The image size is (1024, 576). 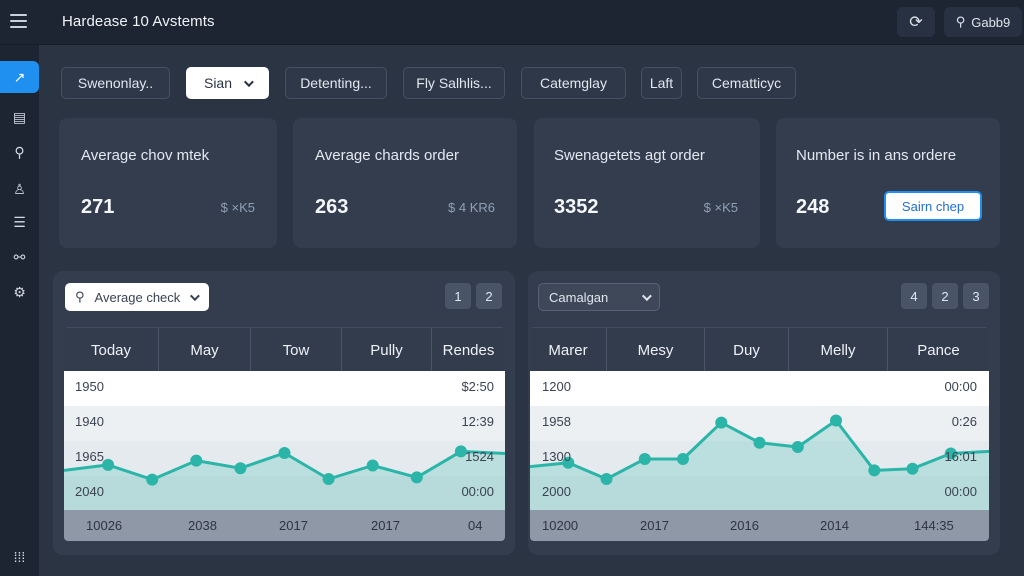 What do you see at coordinates (405, 183) in the screenshot?
I see `stat-card: Average chards order 263 $ 4 KR6` at bounding box center [405, 183].